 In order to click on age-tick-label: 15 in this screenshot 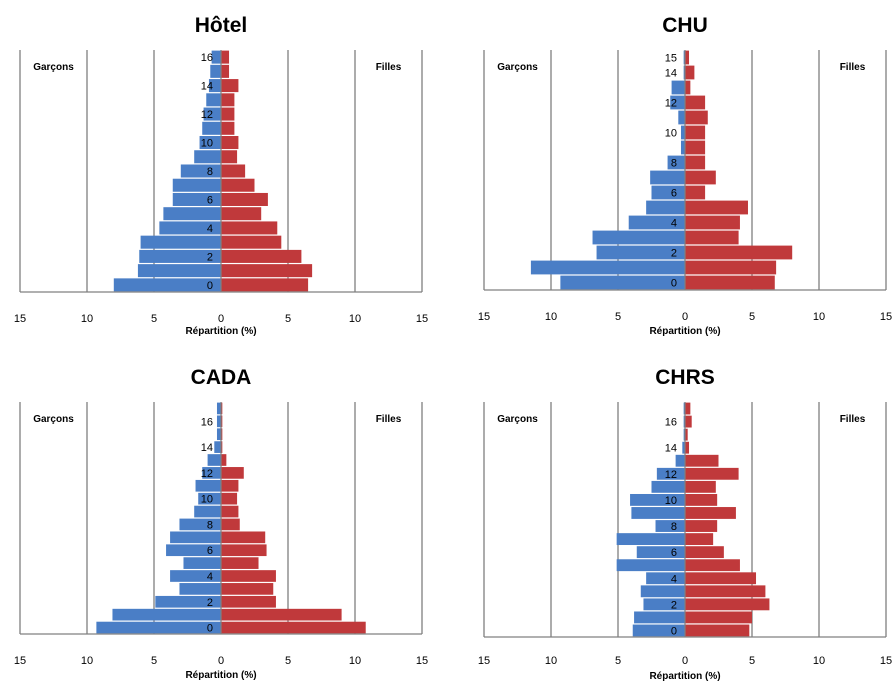, I will do `click(671, 59)`.